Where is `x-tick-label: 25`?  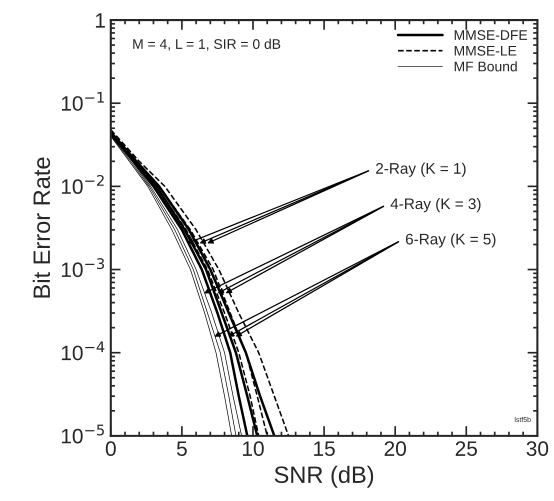 x-tick-label: 25 is located at coordinates (466, 448).